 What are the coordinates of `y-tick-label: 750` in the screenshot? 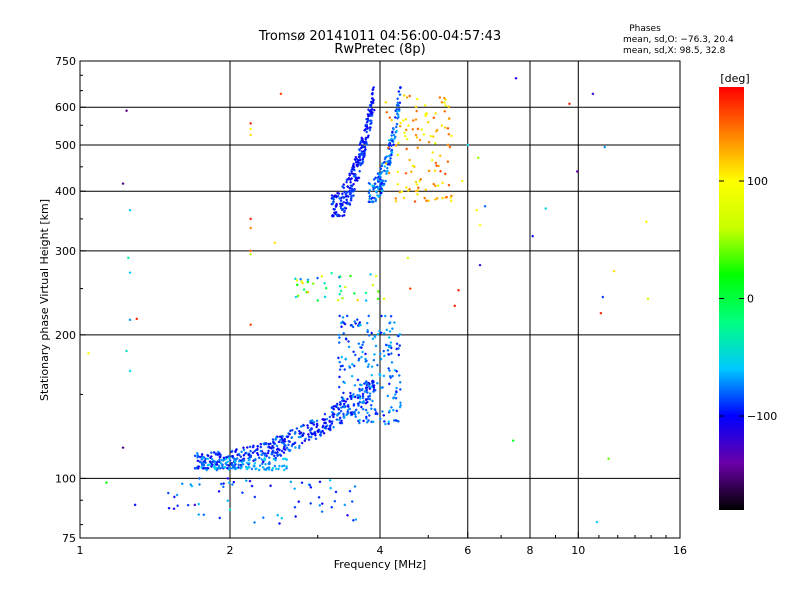 It's located at (65, 61).